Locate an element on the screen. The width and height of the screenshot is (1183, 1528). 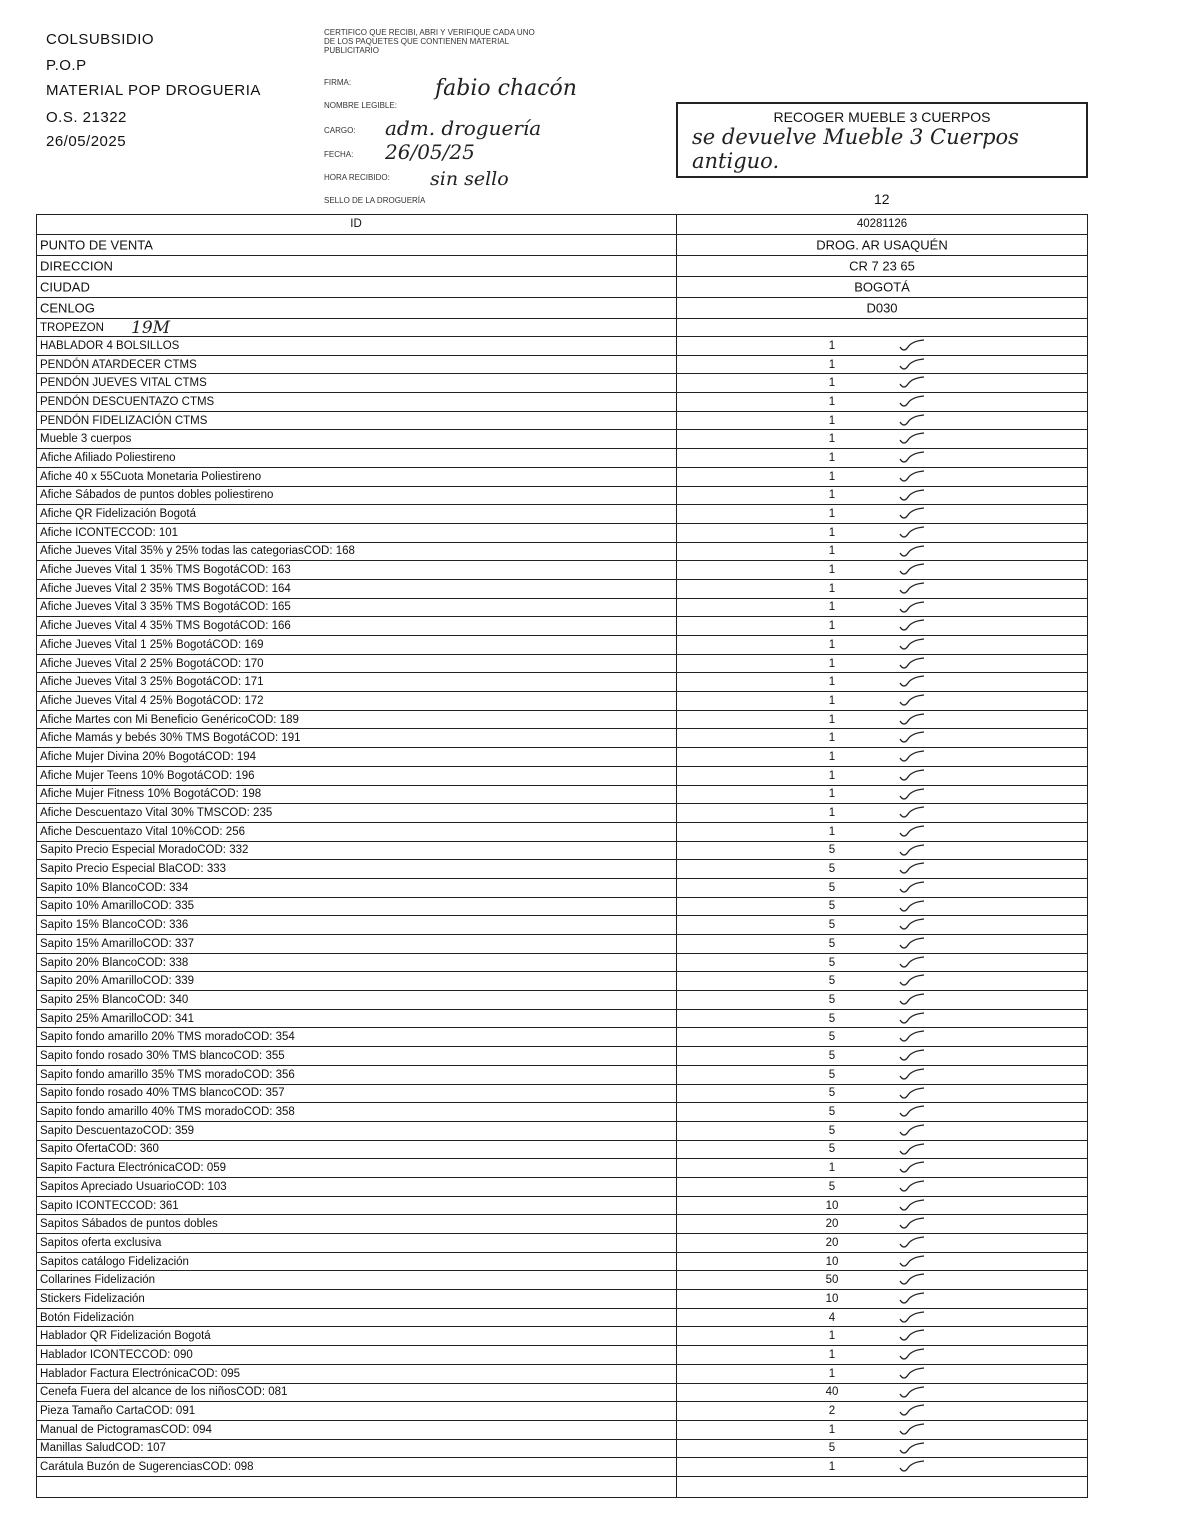
item-name: Sapitos Apreciado UsuarioCOD: 103 is located at coordinates (133, 1186).